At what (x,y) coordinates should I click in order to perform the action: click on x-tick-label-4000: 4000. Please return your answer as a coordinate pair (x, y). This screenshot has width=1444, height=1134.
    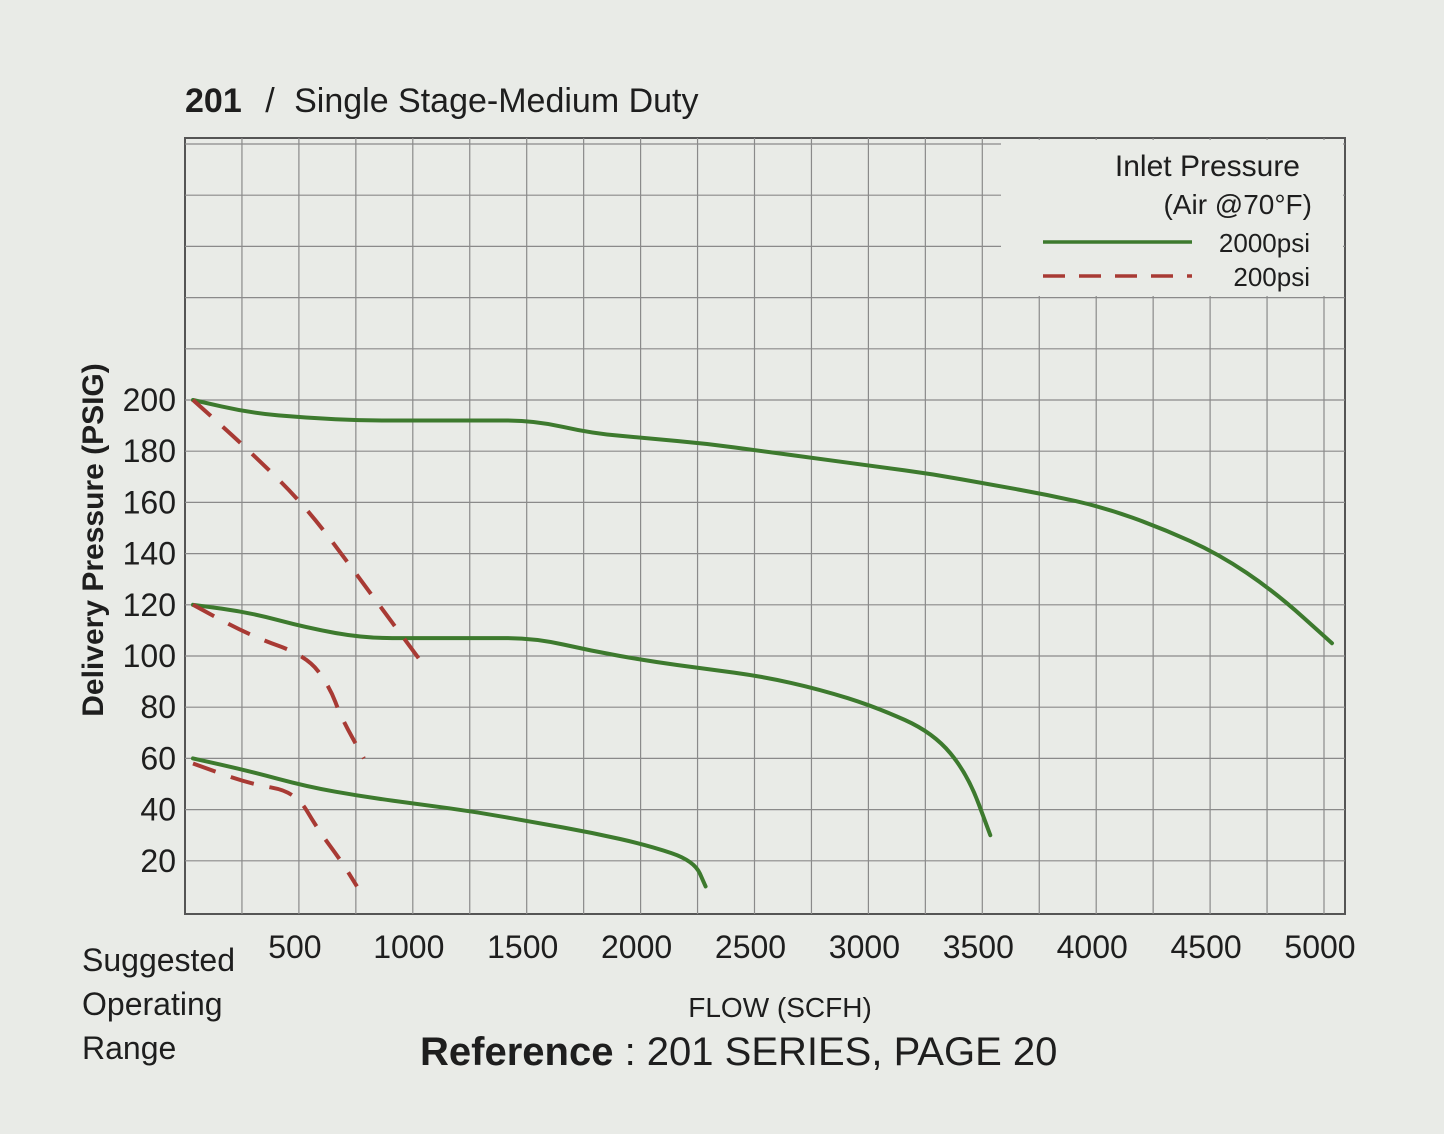
    Looking at the image, I should click on (1092, 947).